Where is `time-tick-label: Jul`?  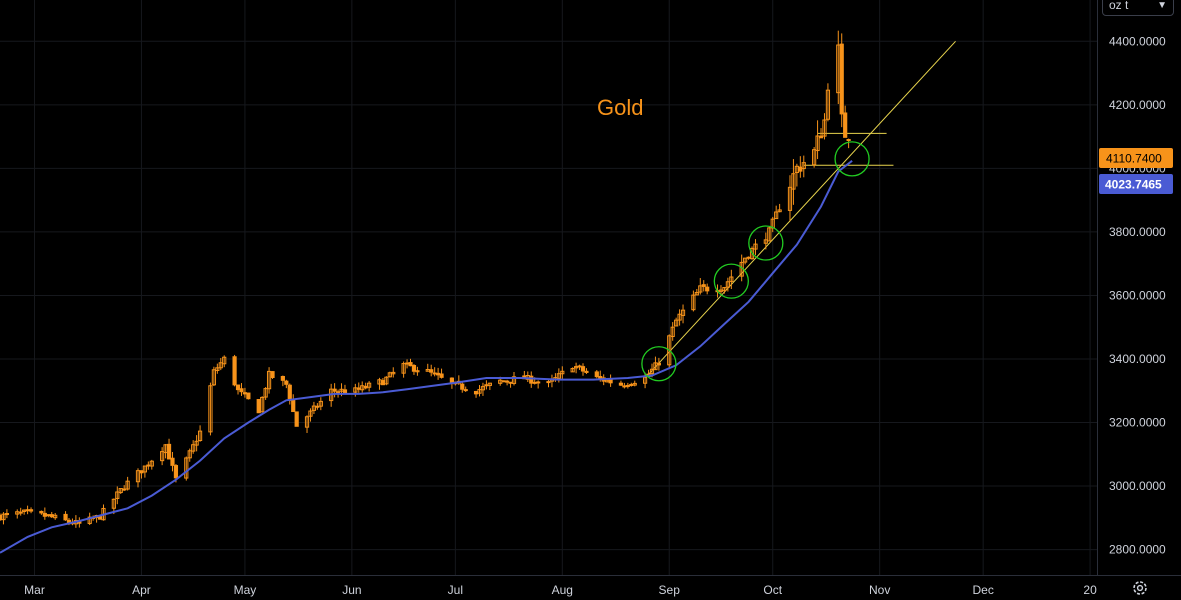 time-tick-label: Jul is located at coordinates (455, 590).